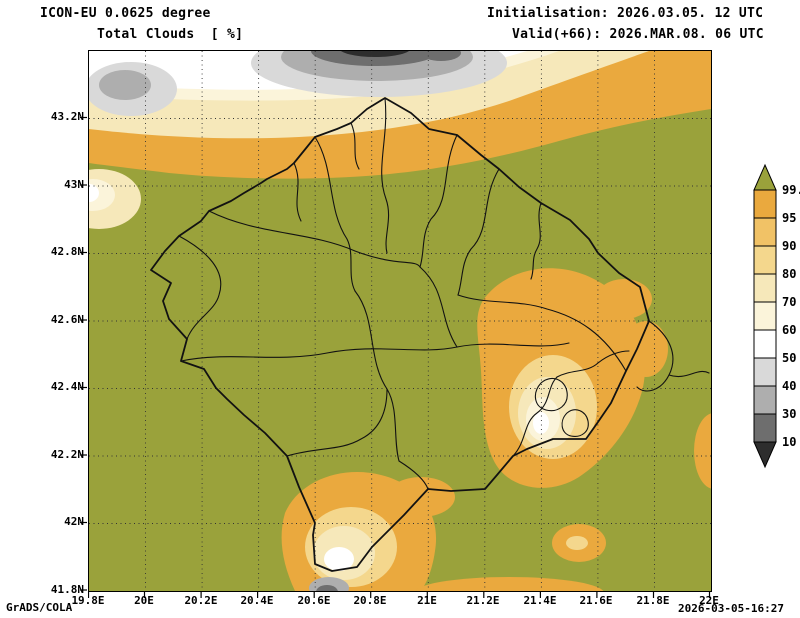  I want to click on colorbar-level-label: 95, so click(789, 218).